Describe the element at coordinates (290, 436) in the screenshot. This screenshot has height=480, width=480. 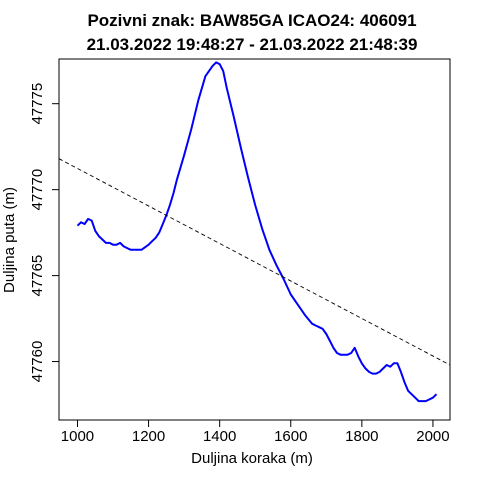
I see `x-tick-label: 1600` at that location.